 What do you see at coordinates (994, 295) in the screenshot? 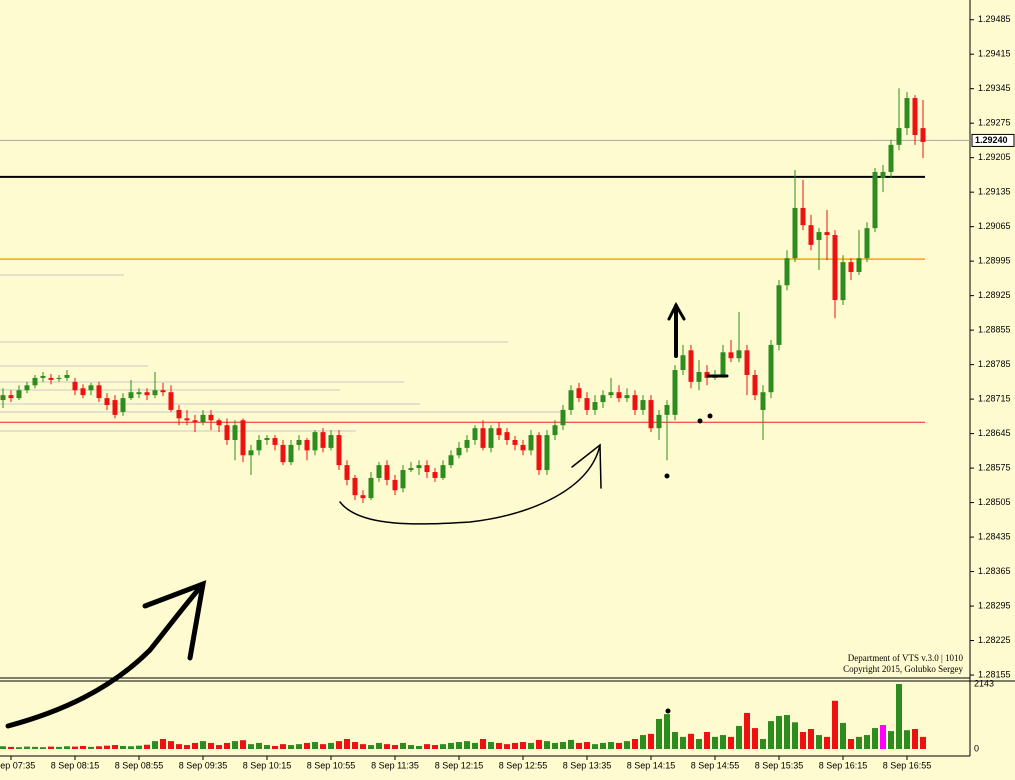
I see `y-tick-label: 1.28925` at bounding box center [994, 295].